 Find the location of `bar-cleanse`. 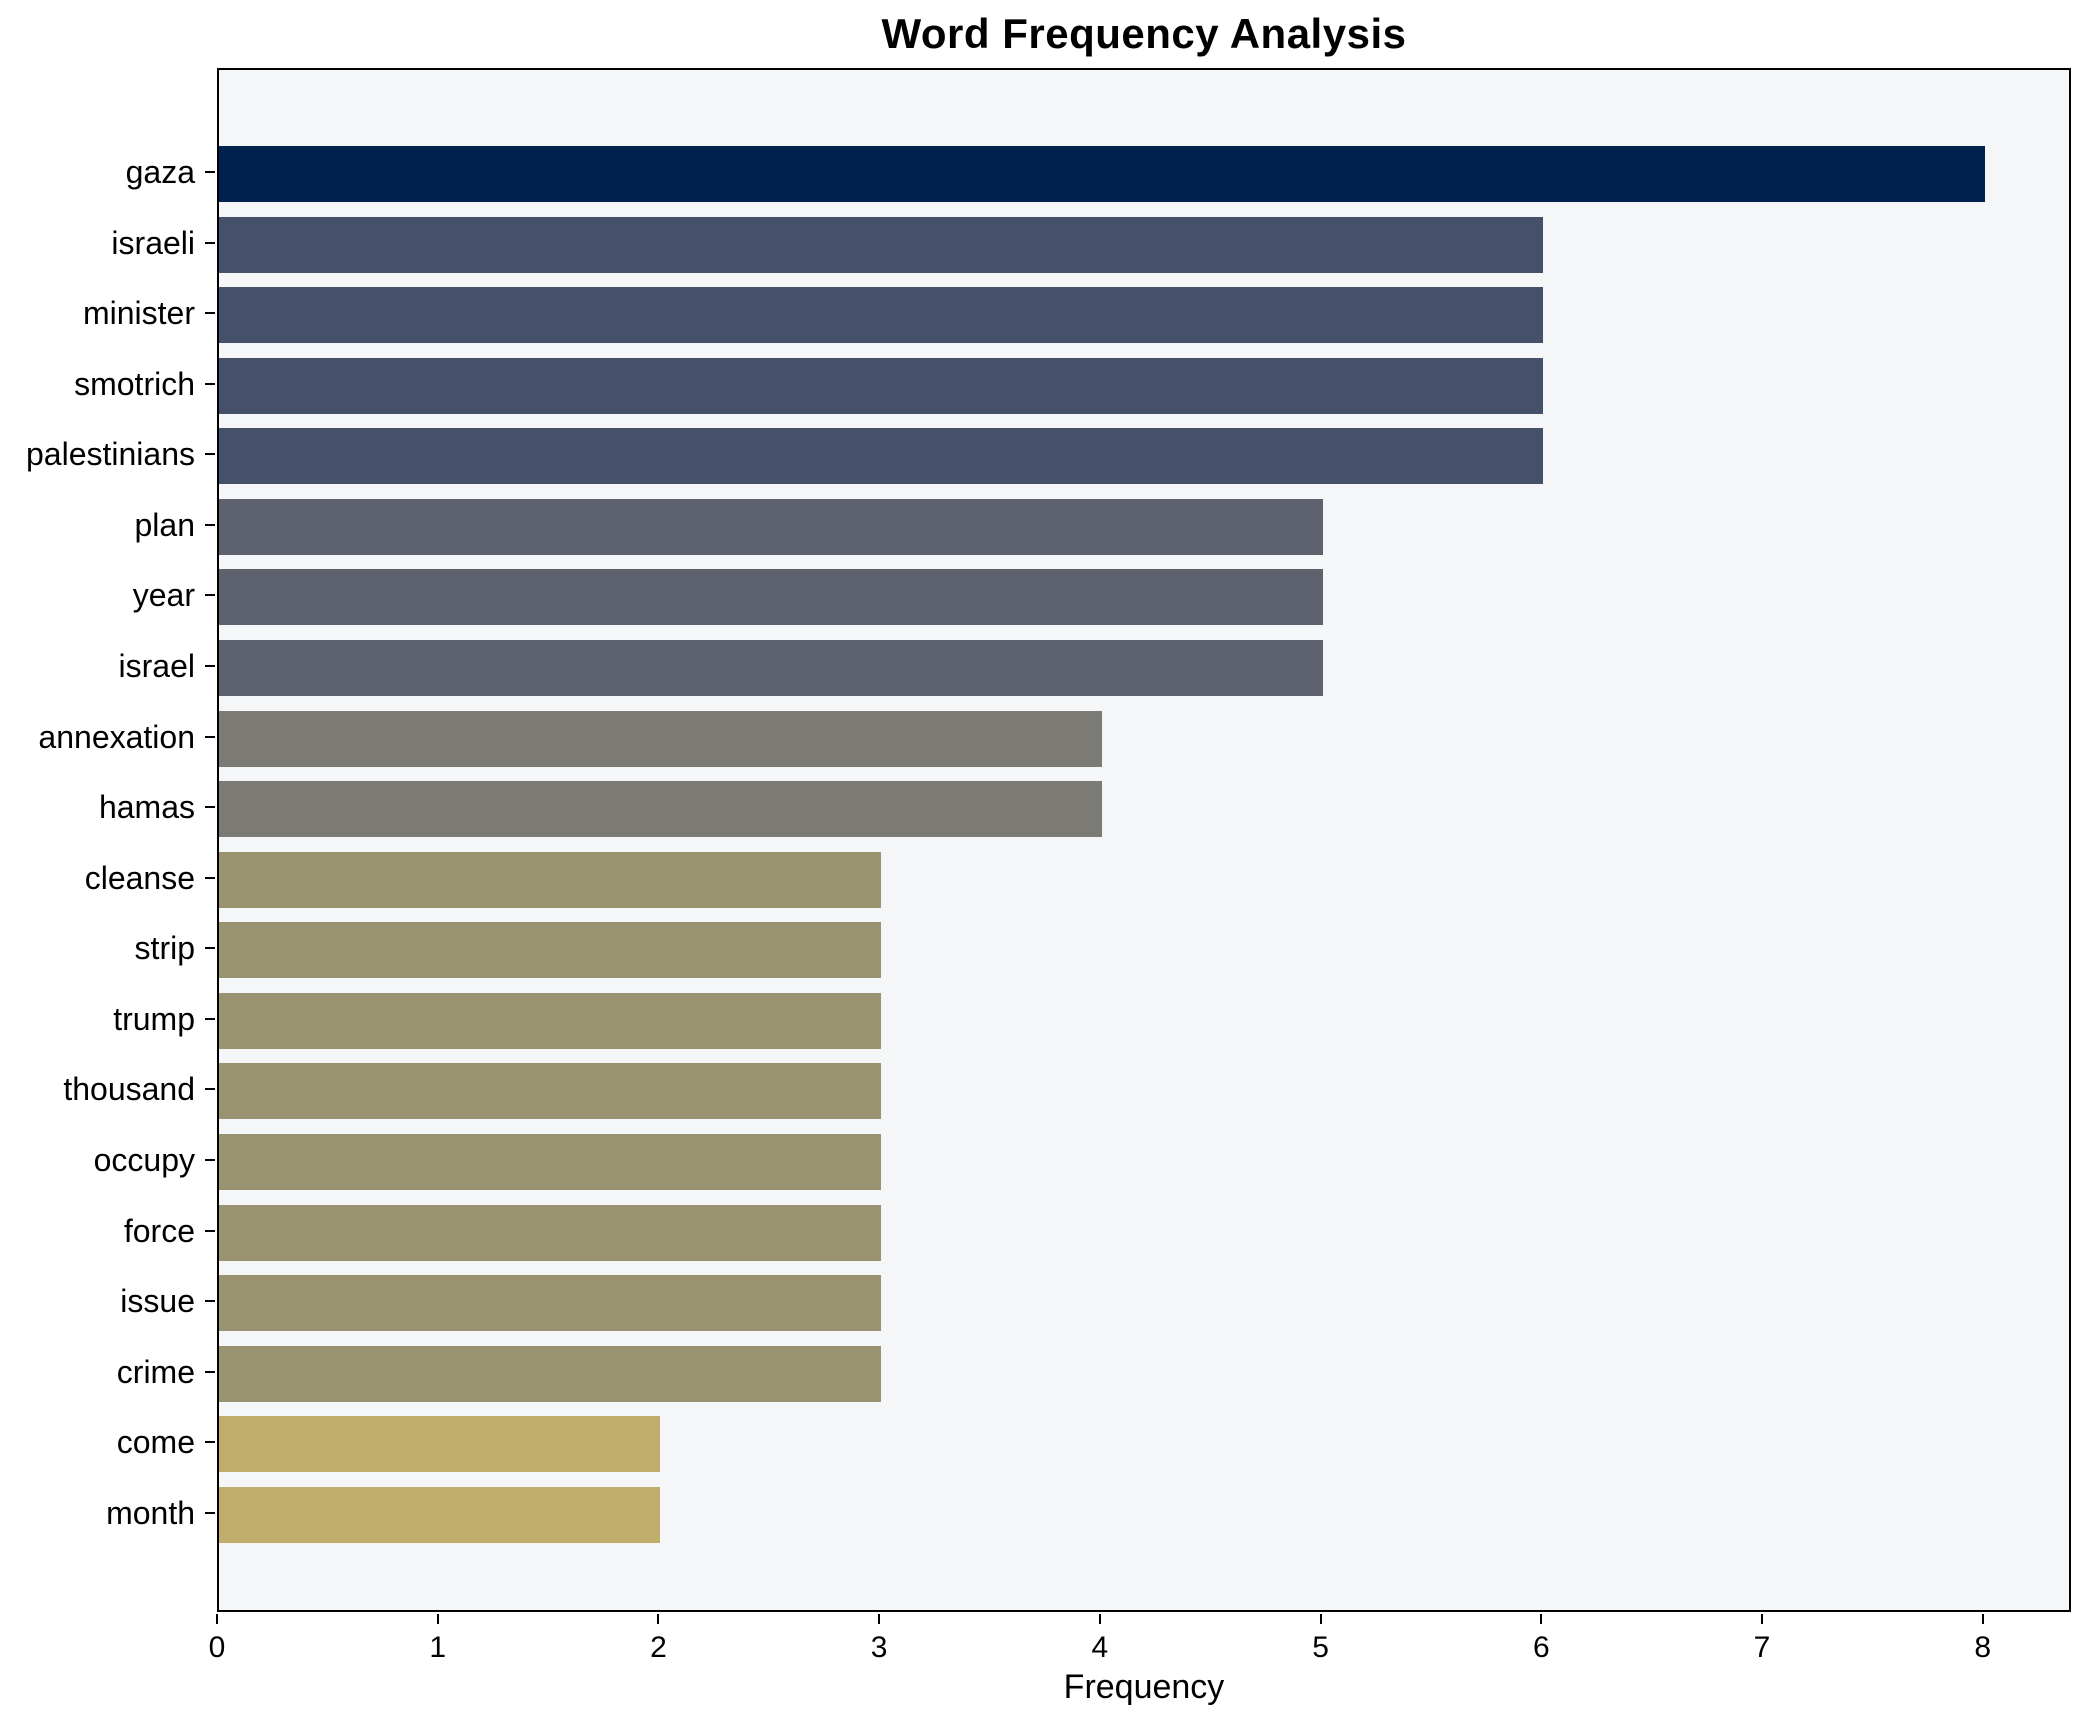

bar-cleanse is located at coordinates (550, 879).